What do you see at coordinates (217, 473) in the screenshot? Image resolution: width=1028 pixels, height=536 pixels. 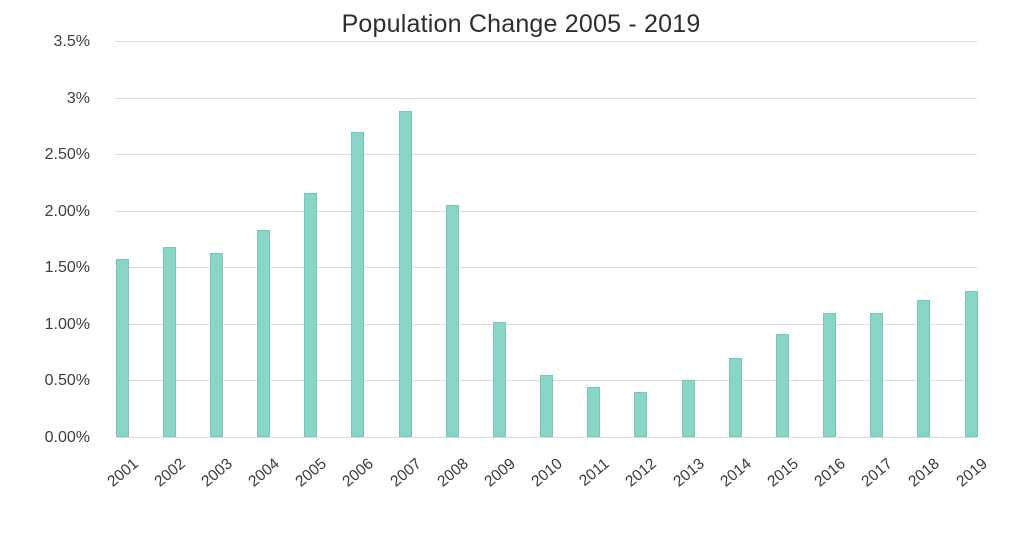 I see `x-axis-tick-label: 2003` at bounding box center [217, 473].